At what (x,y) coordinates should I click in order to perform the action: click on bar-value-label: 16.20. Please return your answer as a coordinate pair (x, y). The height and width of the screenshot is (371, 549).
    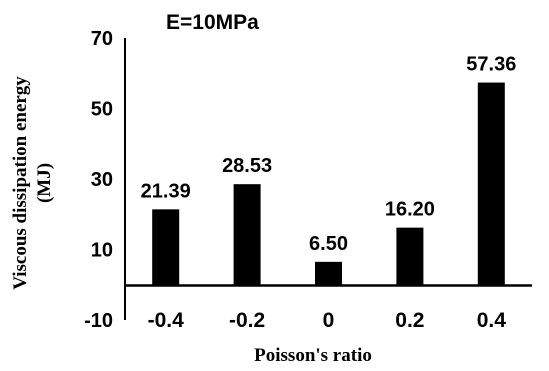
    Looking at the image, I should click on (410, 210).